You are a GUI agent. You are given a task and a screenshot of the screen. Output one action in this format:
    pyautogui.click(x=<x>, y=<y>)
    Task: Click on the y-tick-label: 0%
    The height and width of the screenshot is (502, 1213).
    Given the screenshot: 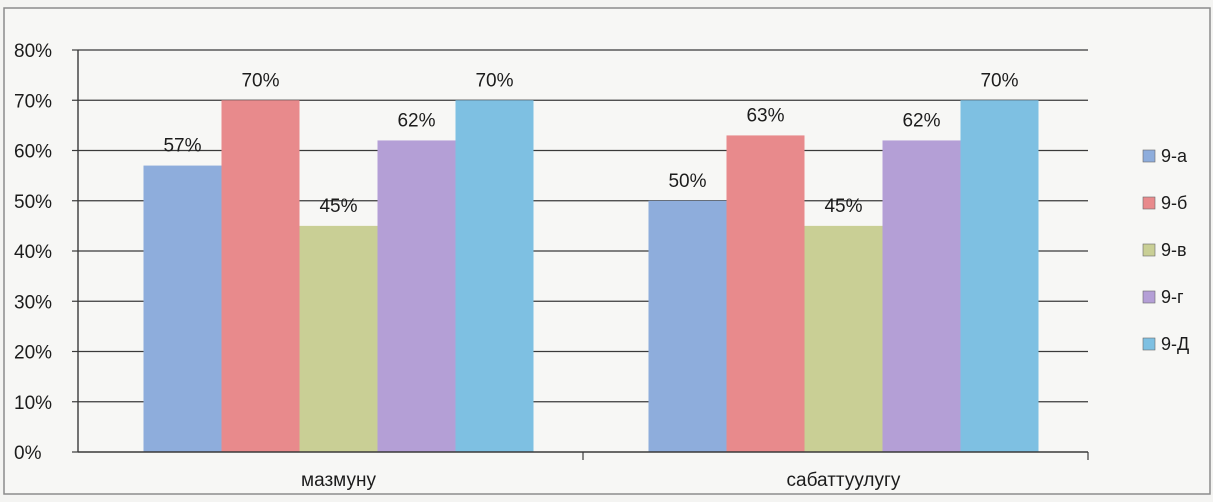 What is the action you would take?
    pyautogui.click(x=28, y=453)
    